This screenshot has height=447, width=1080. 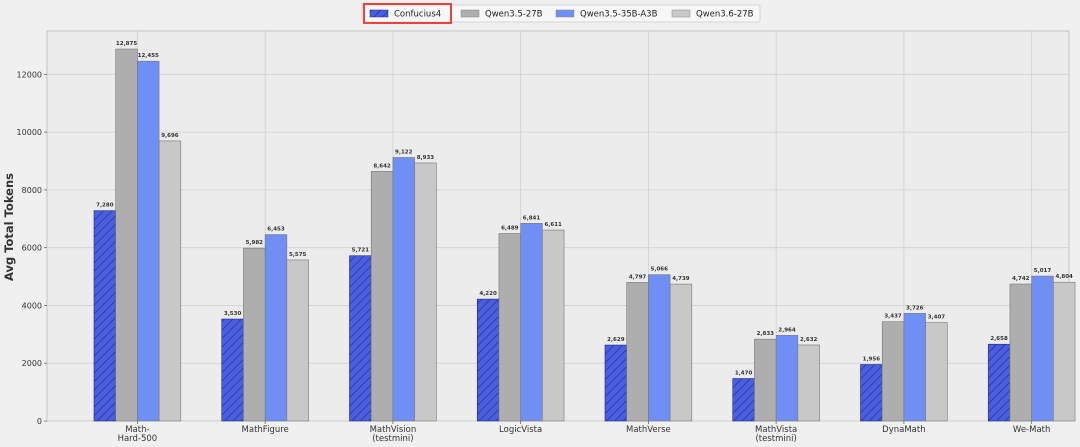 I want to click on y-tick-label: 0, so click(x=39, y=421).